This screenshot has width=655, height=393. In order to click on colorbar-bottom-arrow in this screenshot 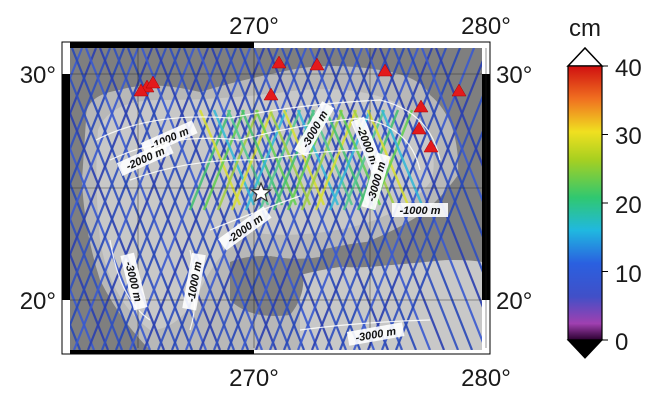, I will do `click(585, 349)`.